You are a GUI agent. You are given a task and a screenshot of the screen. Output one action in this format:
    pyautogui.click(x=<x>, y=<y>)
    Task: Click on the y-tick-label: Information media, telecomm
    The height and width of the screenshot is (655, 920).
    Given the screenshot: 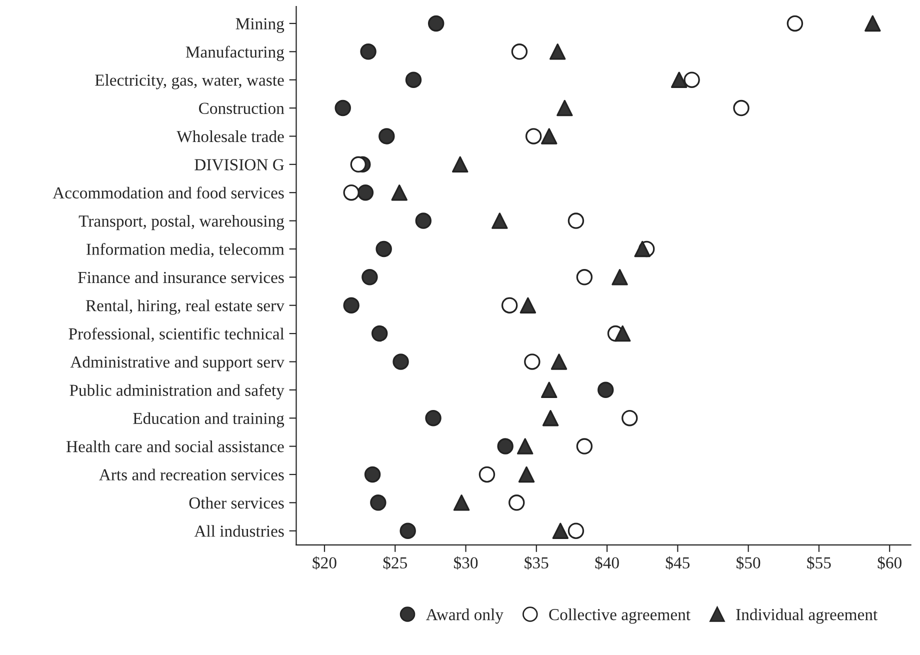 What is the action you would take?
    pyautogui.click(x=185, y=250)
    